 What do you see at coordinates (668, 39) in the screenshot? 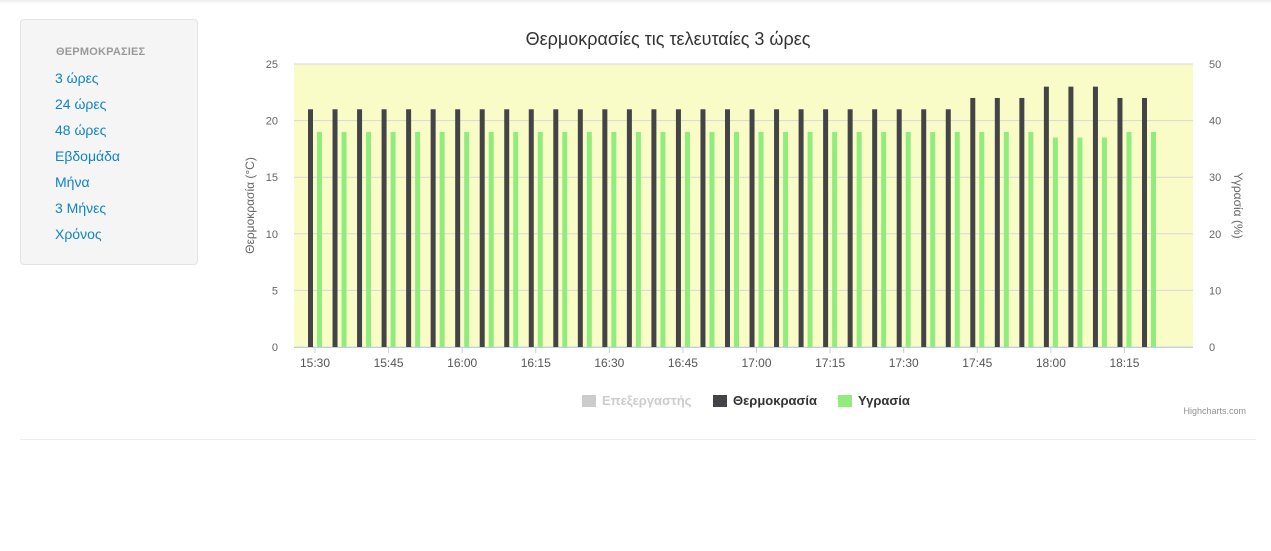
I see `chart-title: Θερμοκρασίες τις τελευταίες 3 ώρες` at bounding box center [668, 39].